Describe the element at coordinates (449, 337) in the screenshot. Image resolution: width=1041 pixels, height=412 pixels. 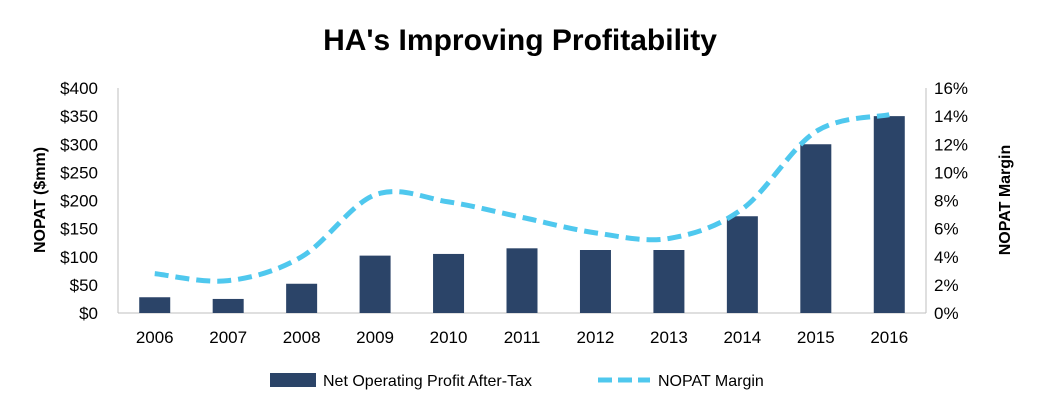
I see `x-tick-label: 2010` at that location.